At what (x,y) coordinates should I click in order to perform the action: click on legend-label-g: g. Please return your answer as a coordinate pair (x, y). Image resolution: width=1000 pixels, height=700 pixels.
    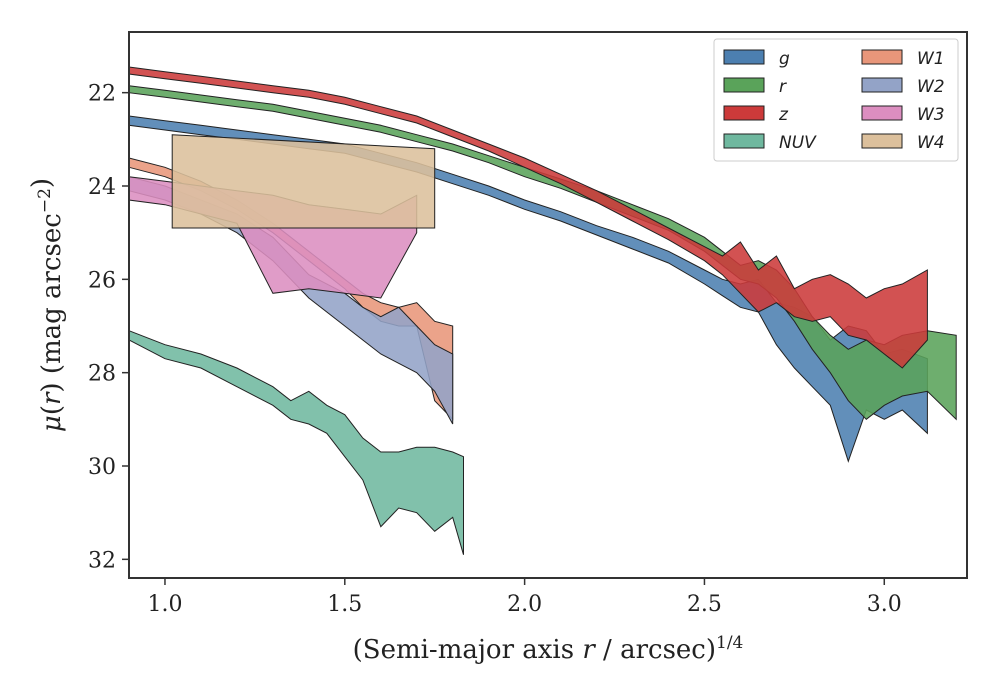
    Looking at the image, I should click on (784, 59).